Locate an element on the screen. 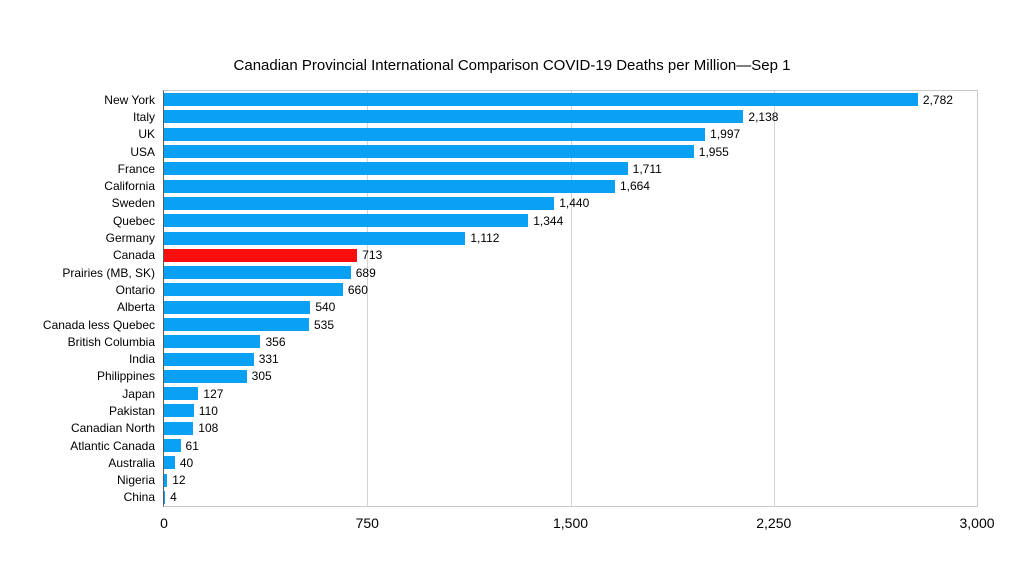 The image size is (1024, 576). bar-row: France 1,711 is located at coordinates (547, 168).